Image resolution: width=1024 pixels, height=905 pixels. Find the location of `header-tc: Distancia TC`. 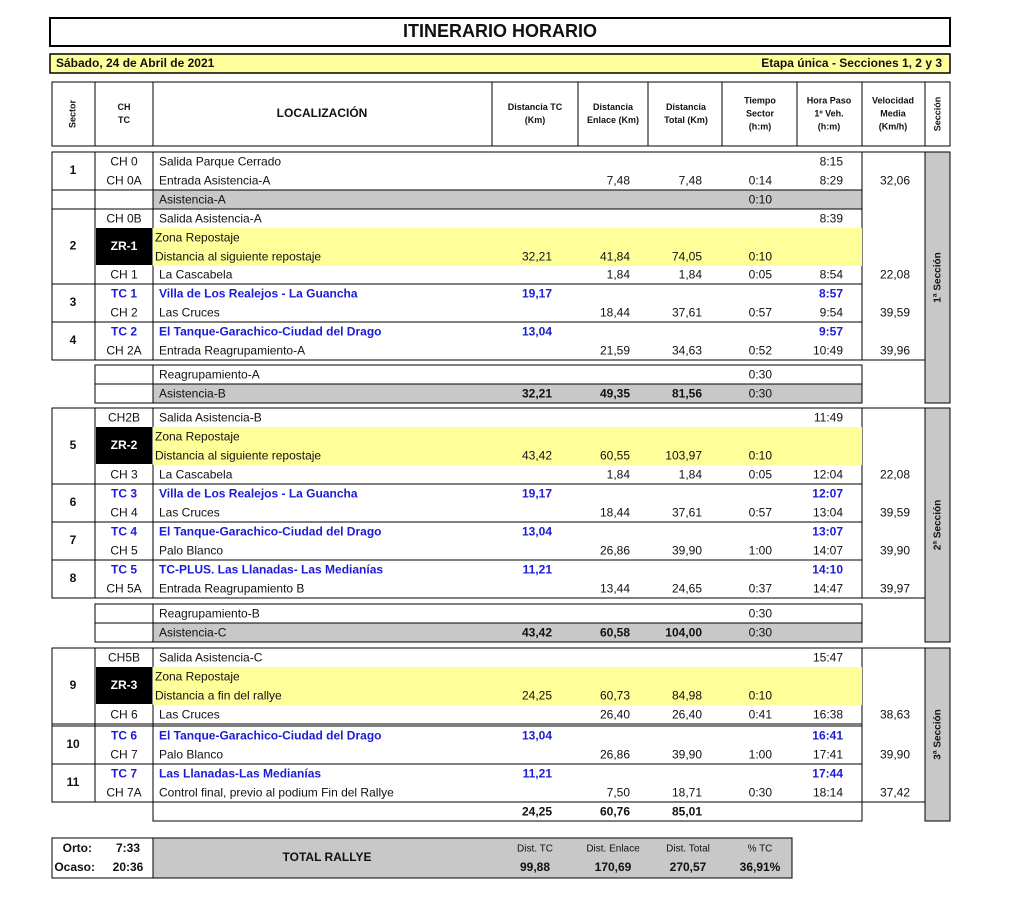

header-tc: Distancia TC is located at coordinates (535, 107).